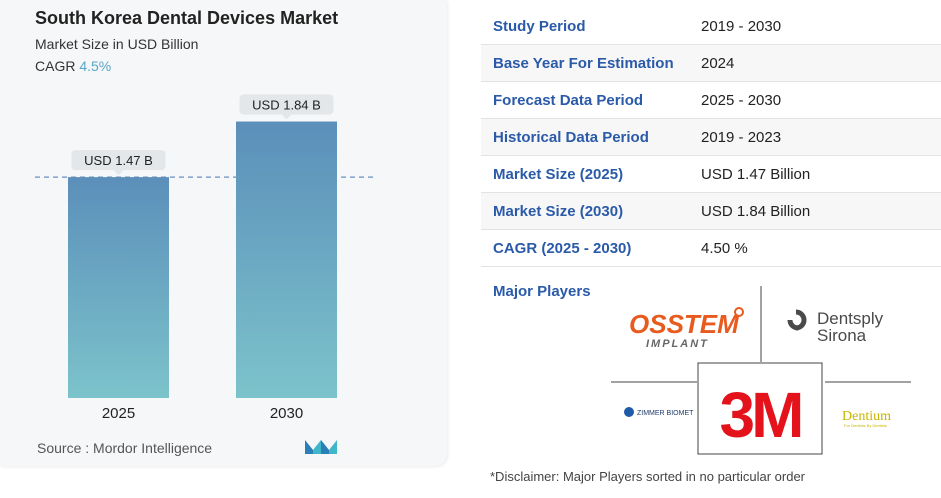  I want to click on row-value: 2025 - 2030, so click(741, 100).